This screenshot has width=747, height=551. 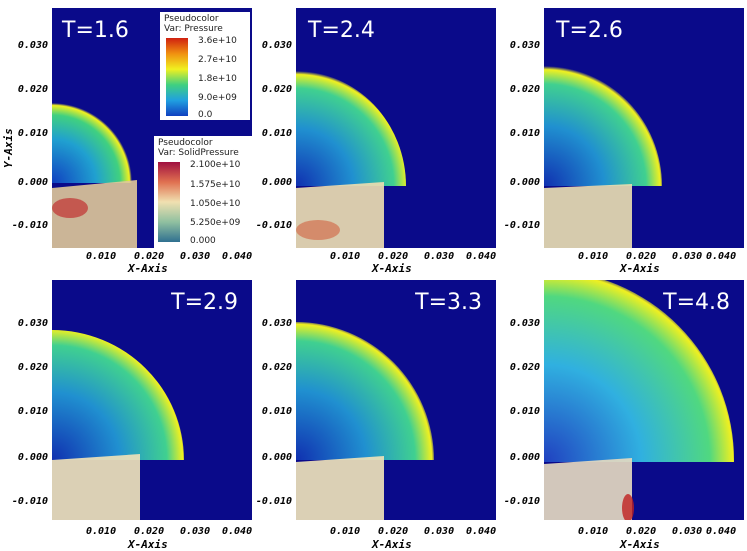 I want to click on panel-4-time: T=2.9, so click(x=204, y=302).